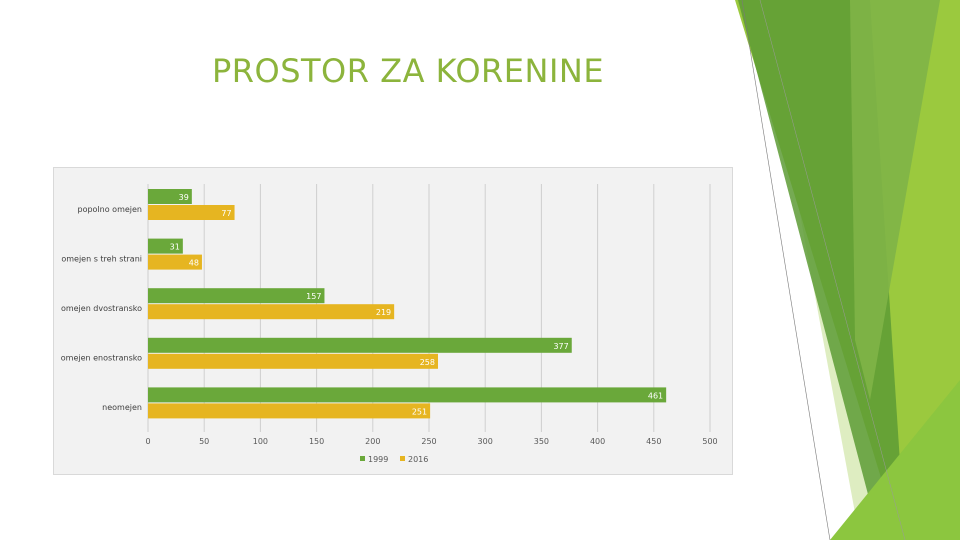  I want to click on legend-label: 2016, so click(418, 459).